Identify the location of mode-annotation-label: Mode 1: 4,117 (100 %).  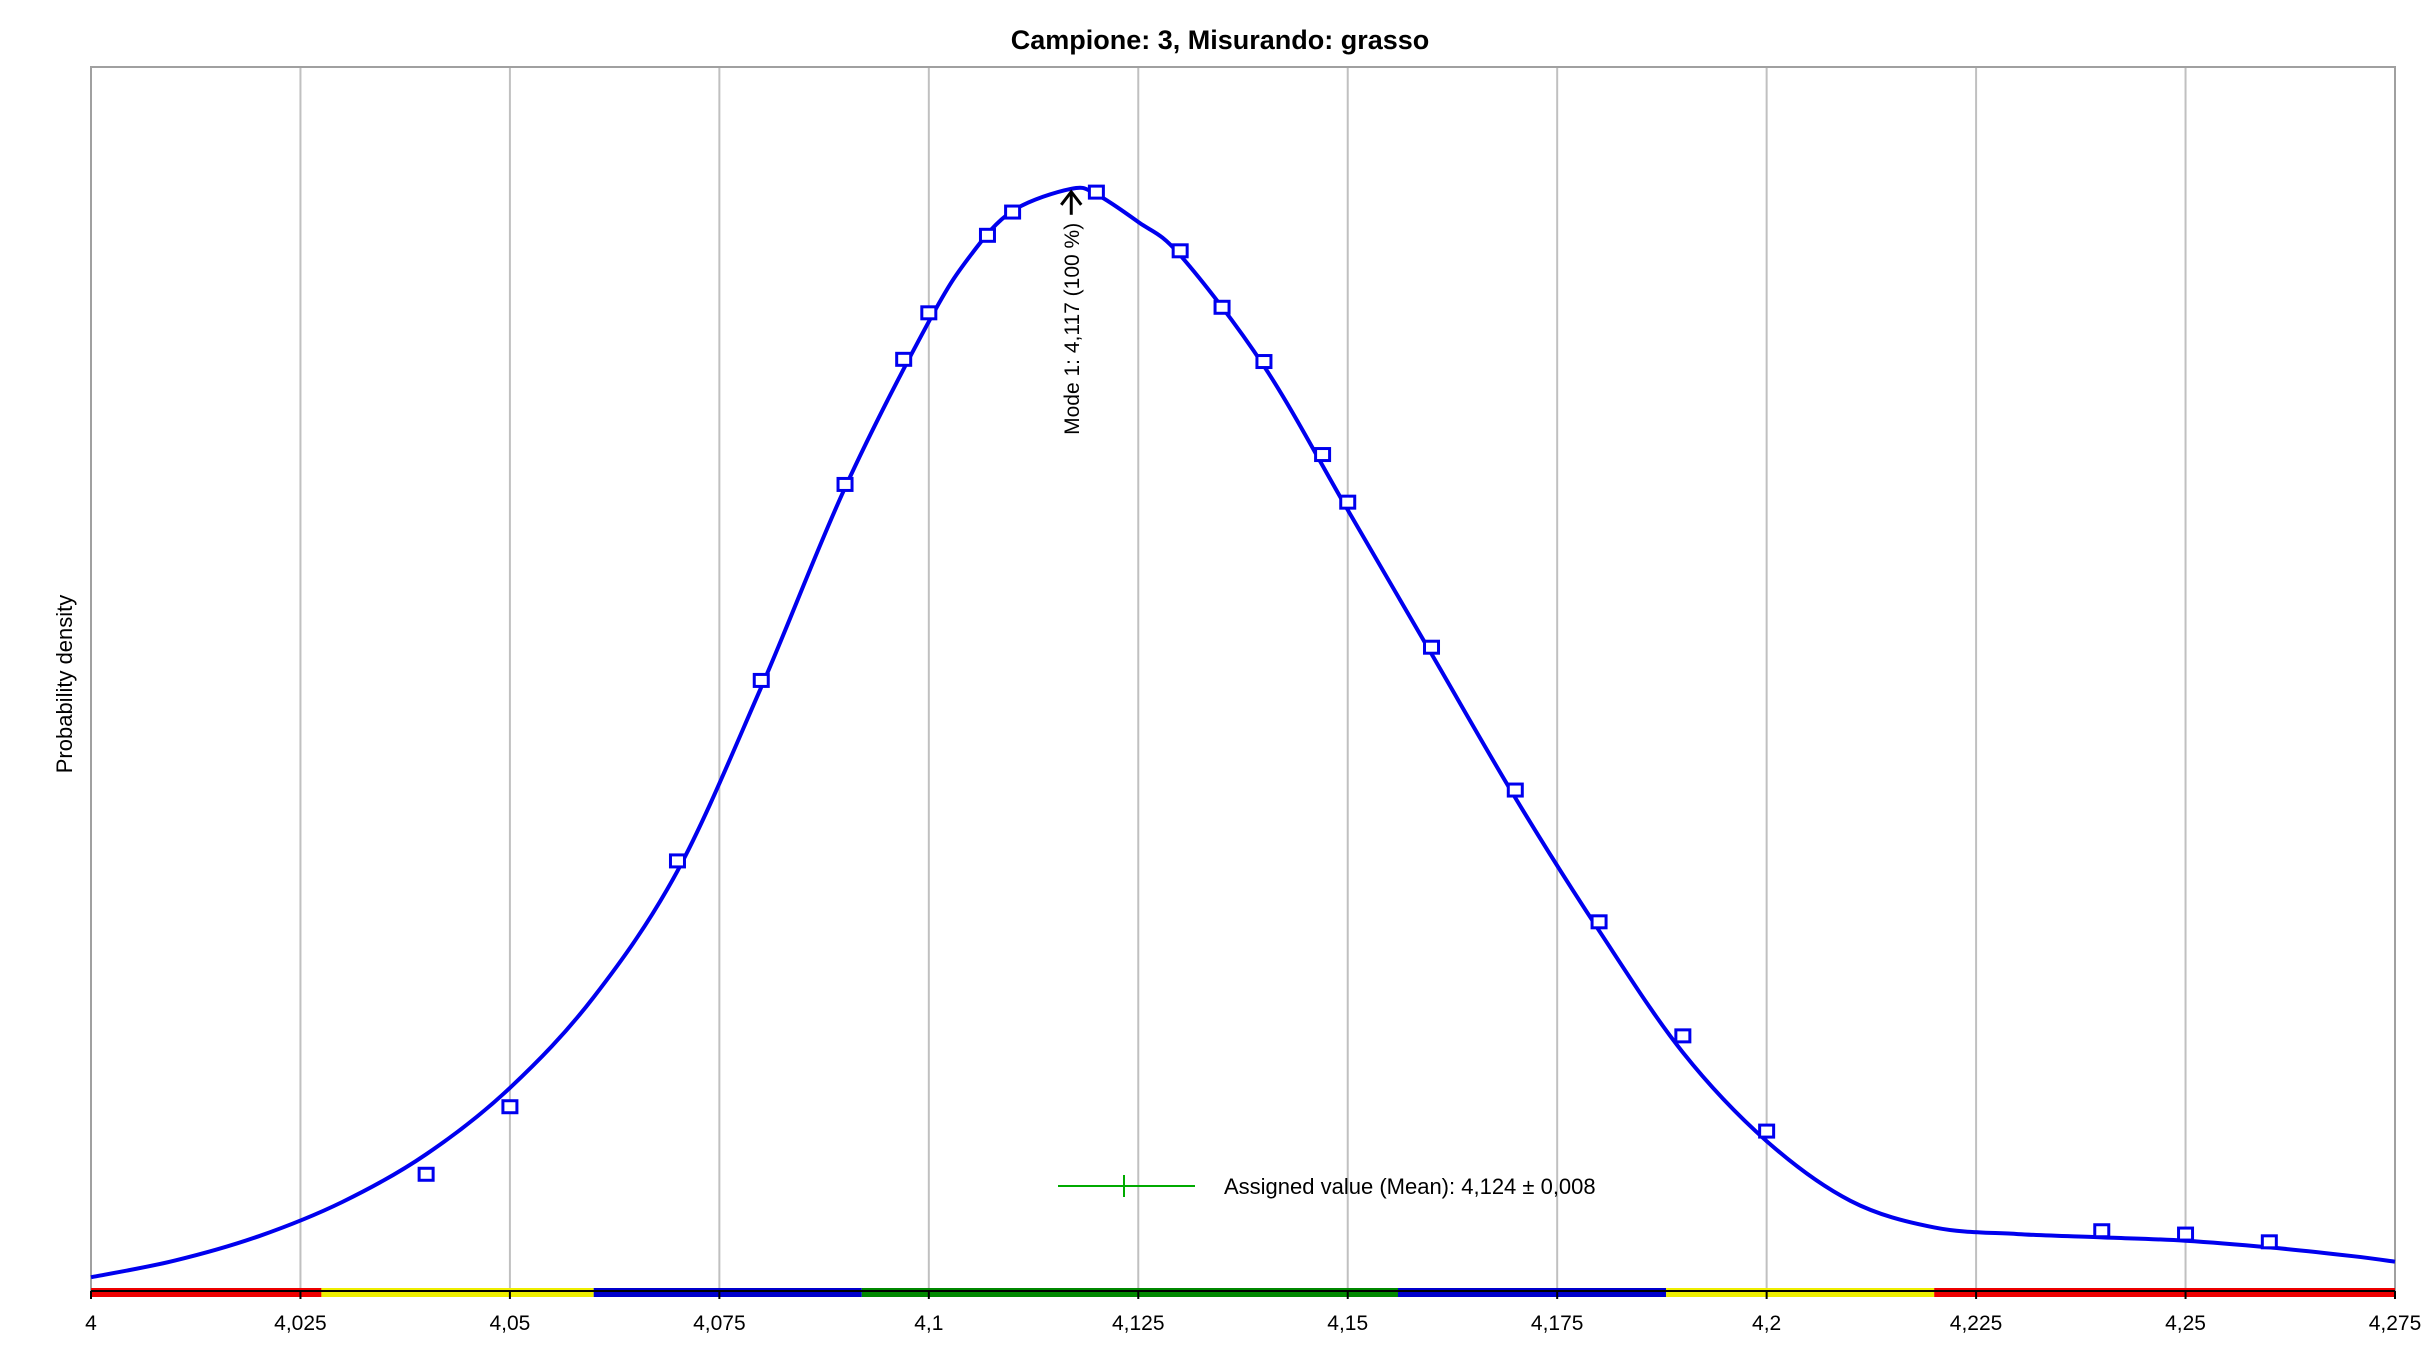
(1072, 329).